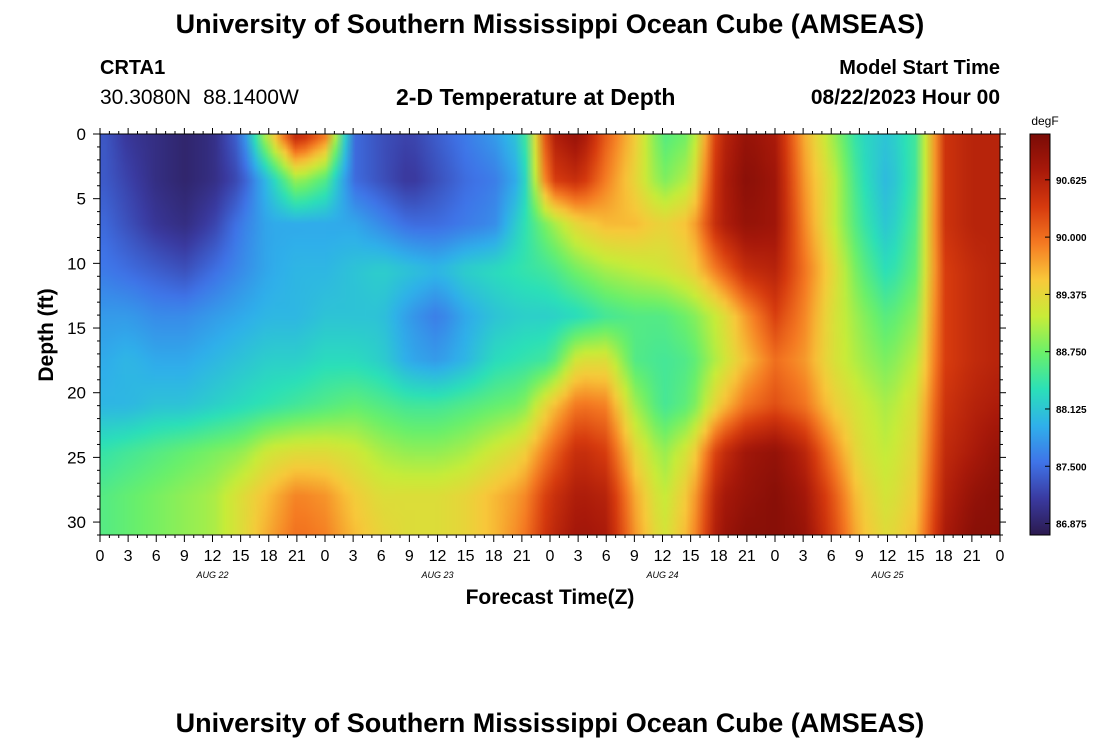 This screenshot has height=750, width=1100. I want to click on y-axis-label: Depth (ft), so click(46, 334).